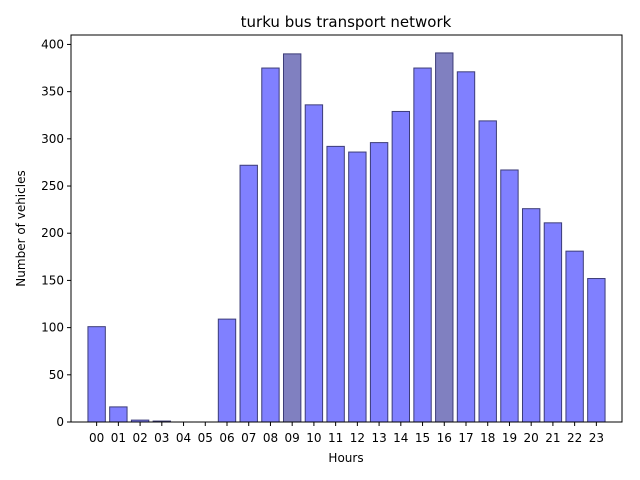  I want to click on x-tick-label: 00, so click(96, 438).